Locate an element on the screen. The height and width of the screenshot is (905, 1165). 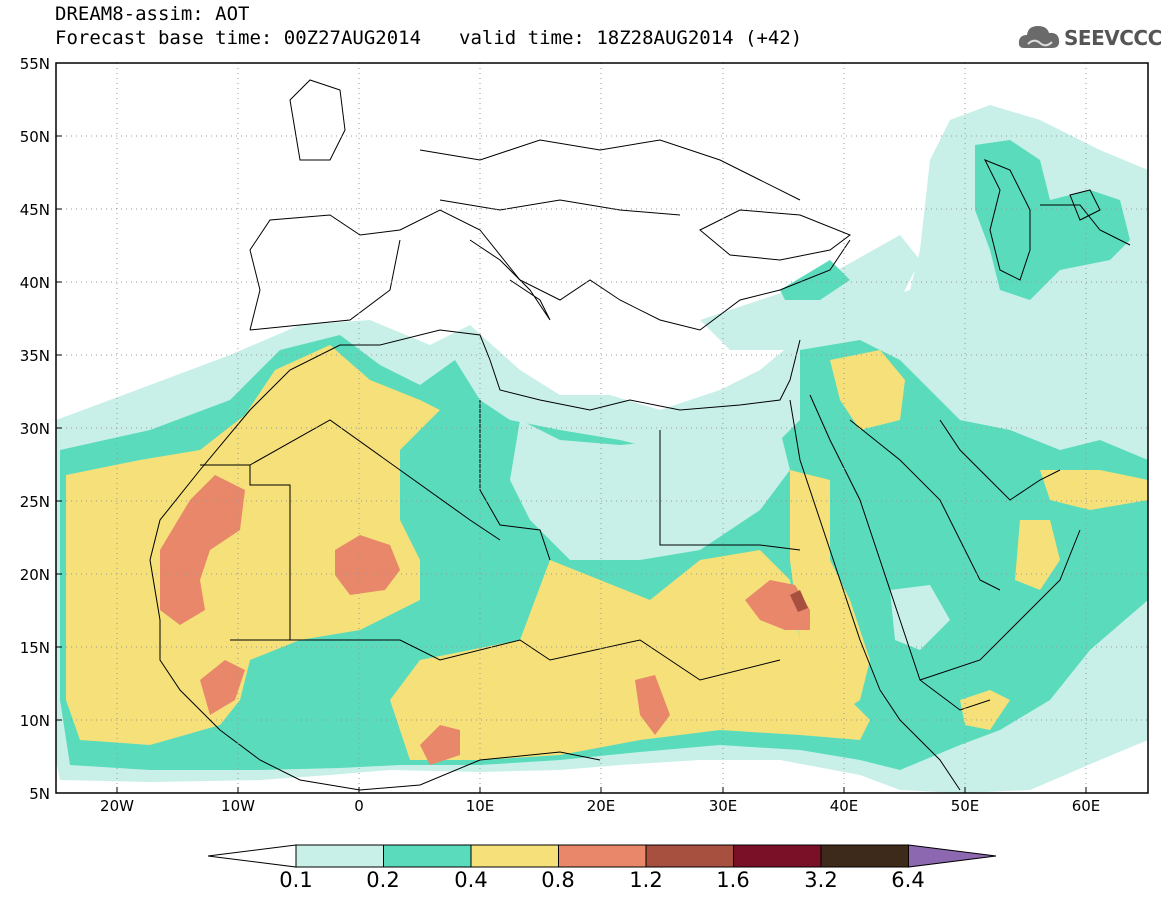
colorbar-label-0.1: 0.1 is located at coordinates (296, 880).